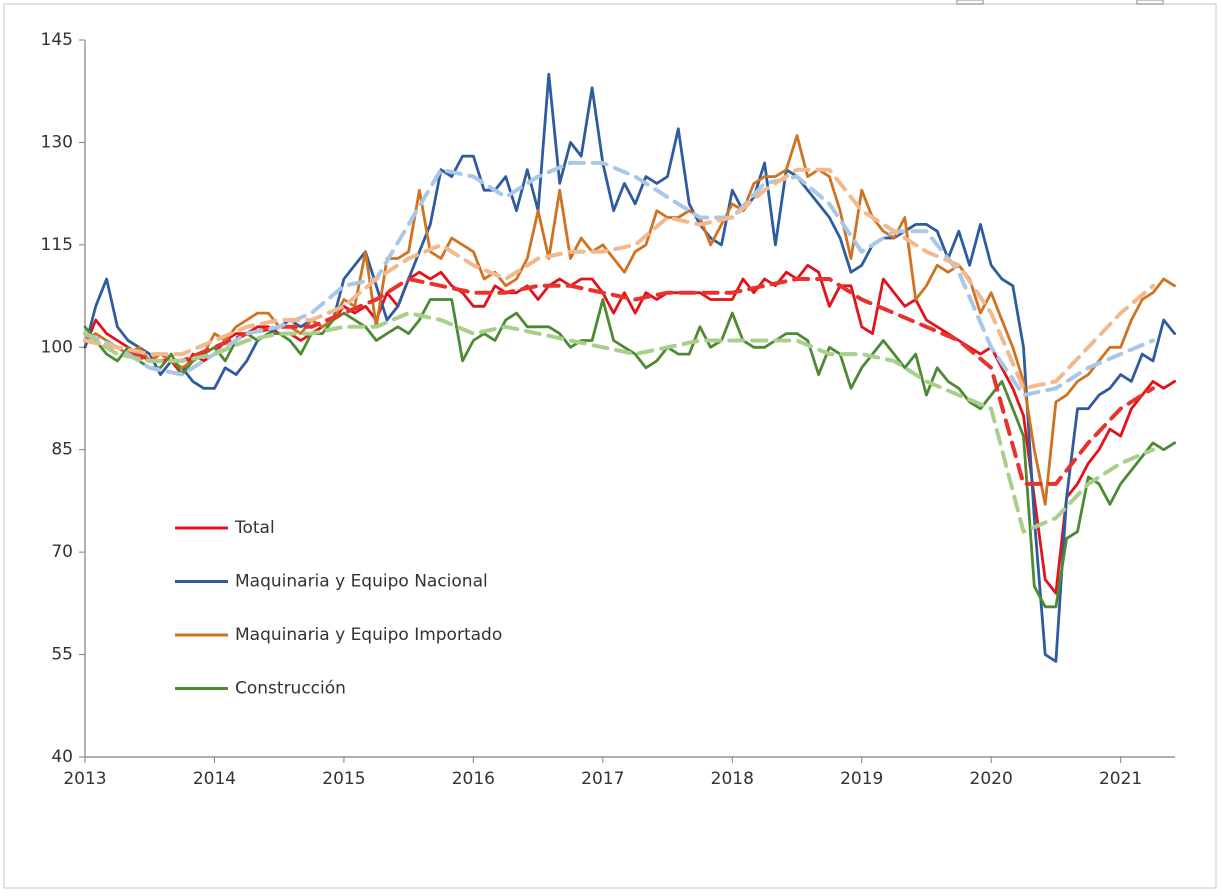  I want to click on y-tick-label: 55, so click(62, 655).